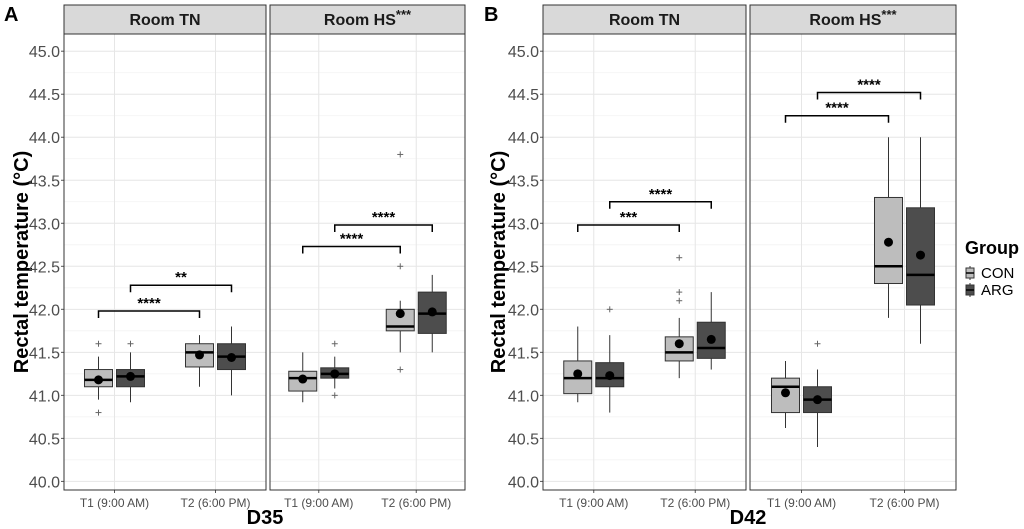 The width and height of the screenshot is (1024, 529). I want to click on y-tick-label: 44.5, so click(44, 95).